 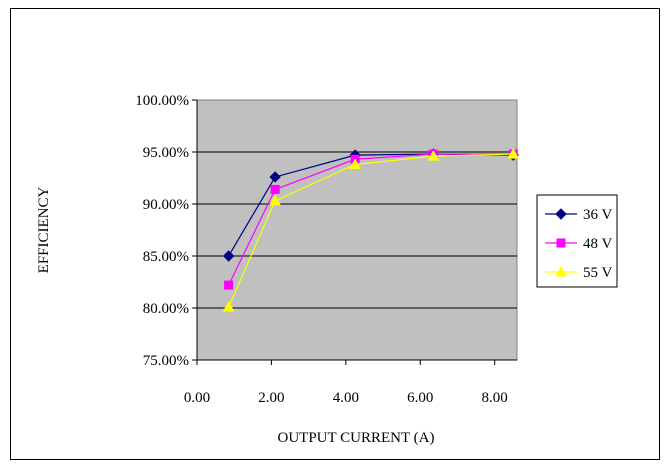 What do you see at coordinates (356, 438) in the screenshot?
I see `x-axis-title: OUTPUT CURRENT (A)` at bounding box center [356, 438].